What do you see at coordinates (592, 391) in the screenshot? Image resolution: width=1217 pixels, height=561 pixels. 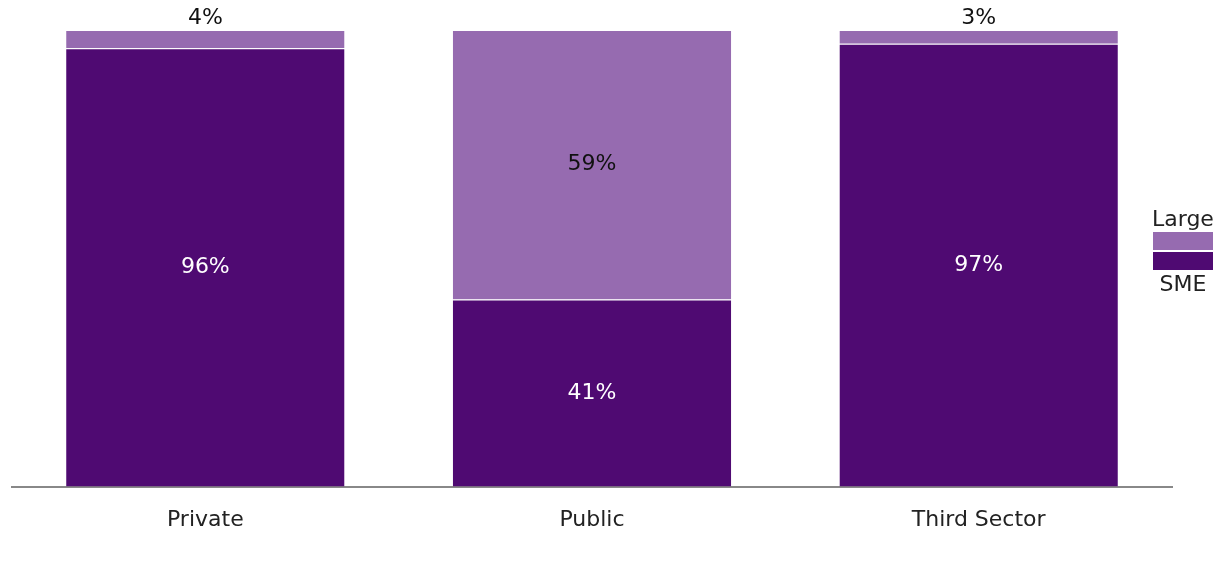 I see `data-label: 41%` at bounding box center [592, 391].